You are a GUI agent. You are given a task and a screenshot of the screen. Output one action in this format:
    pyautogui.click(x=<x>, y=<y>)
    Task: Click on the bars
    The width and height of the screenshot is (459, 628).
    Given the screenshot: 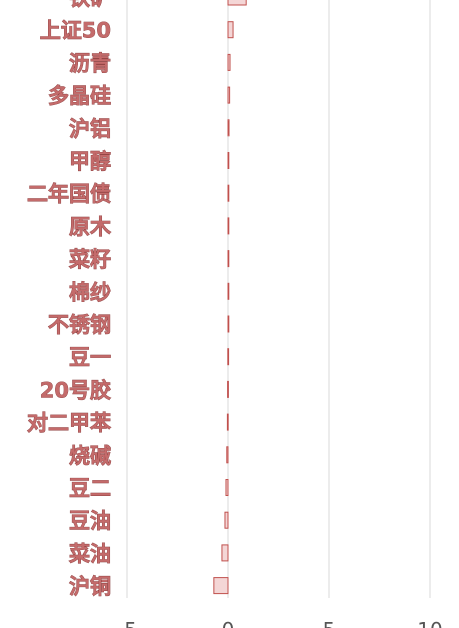 What is the action you would take?
    pyautogui.click(x=230, y=297)
    